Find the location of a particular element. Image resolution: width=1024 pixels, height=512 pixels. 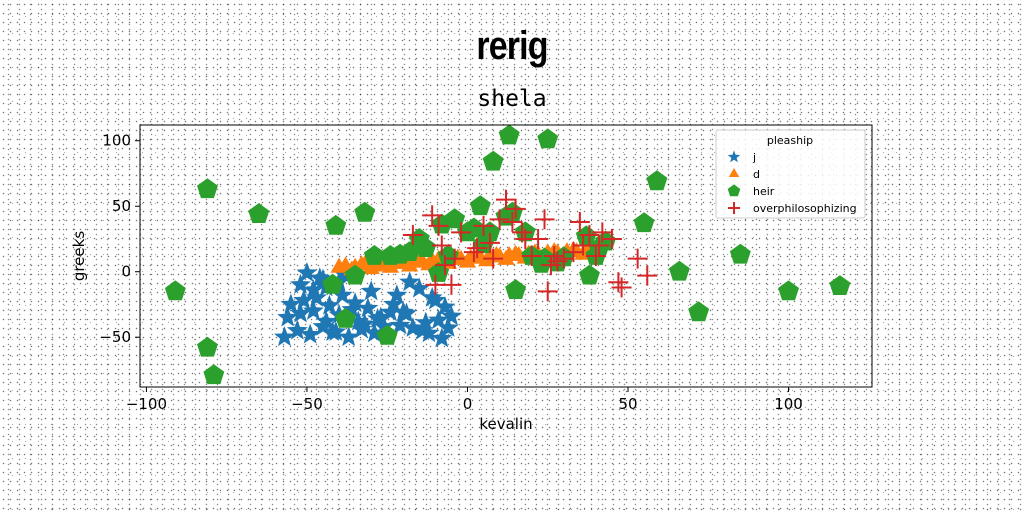

chart-subtitle: shela is located at coordinates (512, 99).